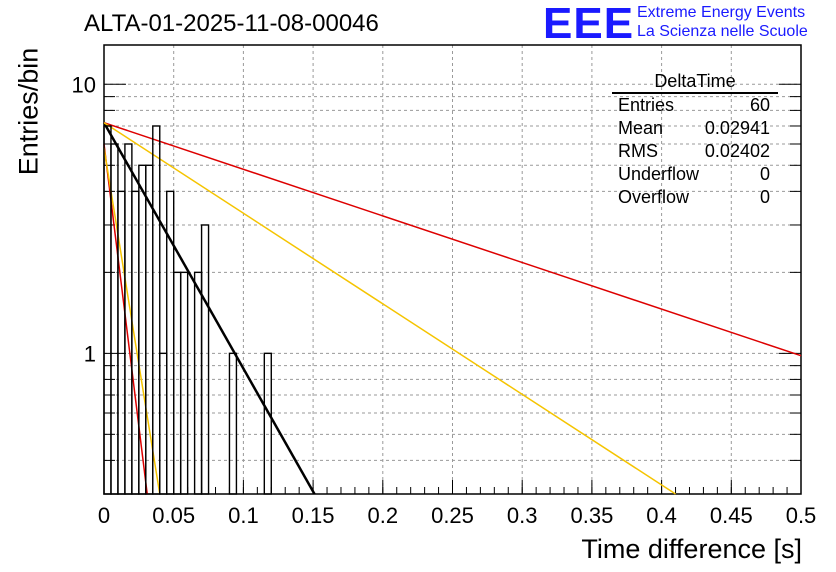 Image resolution: width=836 pixels, height=572 pixels. Describe the element at coordinates (313, 515) in the screenshot. I see `x-tick-label: 0.15` at that location.